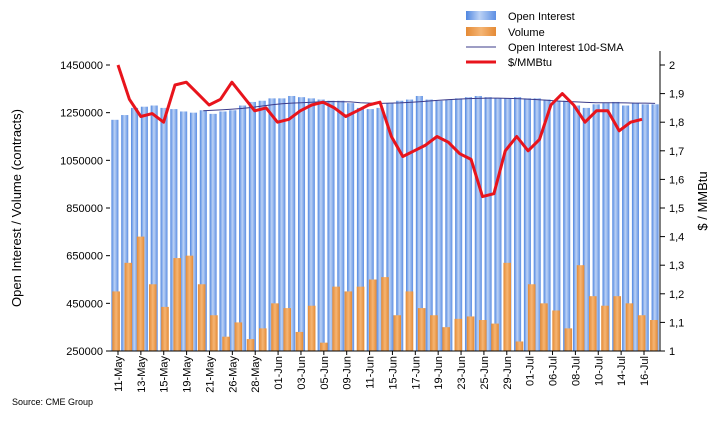  Describe the element at coordinates (211, 374) in the screenshot. I see `x-tick-label: 21-May` at that location.